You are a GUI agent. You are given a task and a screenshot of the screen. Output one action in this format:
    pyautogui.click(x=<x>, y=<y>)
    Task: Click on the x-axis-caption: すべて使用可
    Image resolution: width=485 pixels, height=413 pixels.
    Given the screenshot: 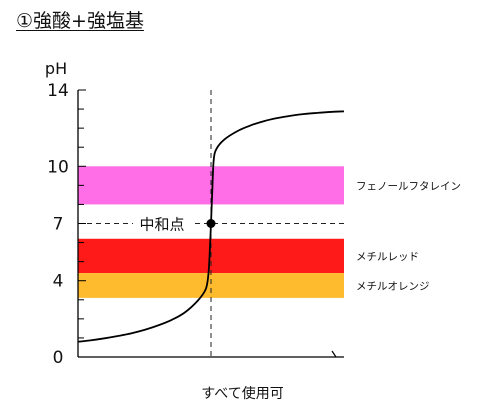 What is the action you would take?
    pyautogui.click(x=242, y=394)
    